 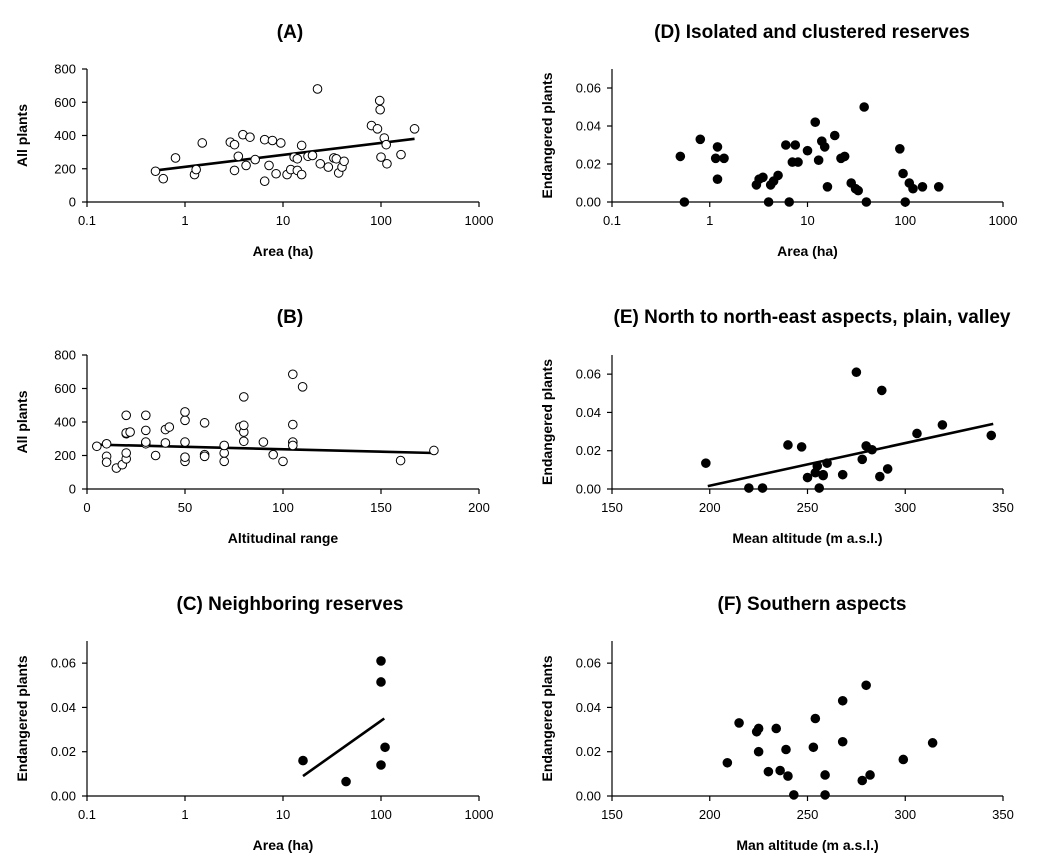 I want to click on panel-e-y-axis-label: Endangered plants, so click(x=547, y=422).